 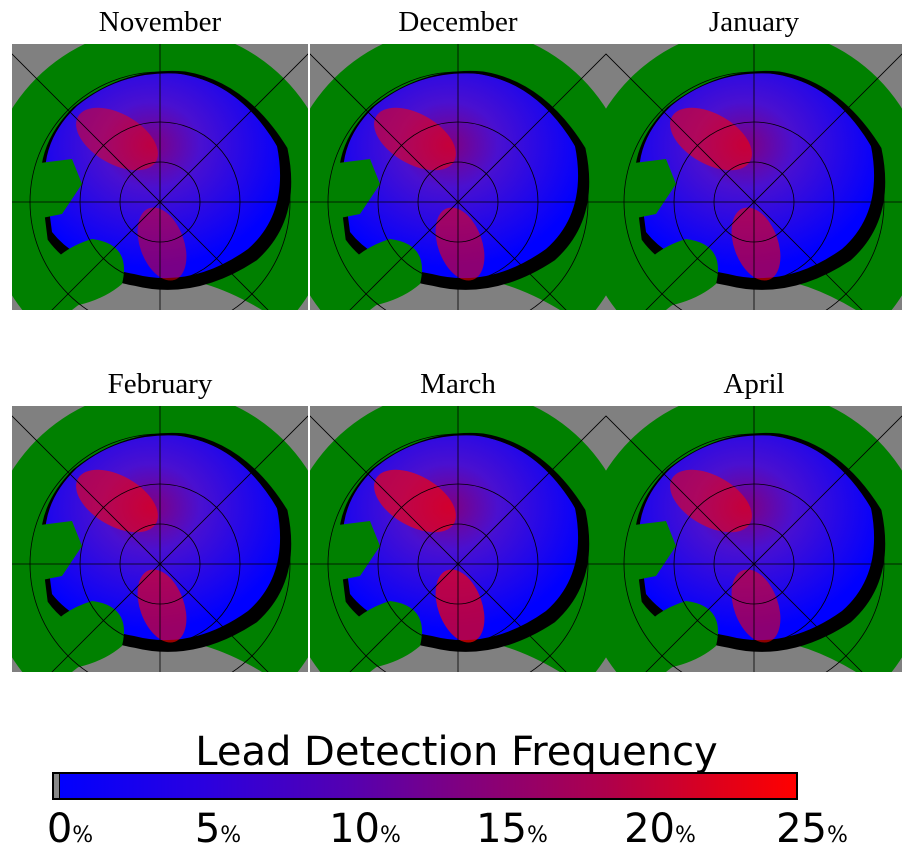 I want to click on tick-value: 20, so click(x=649, y=829).